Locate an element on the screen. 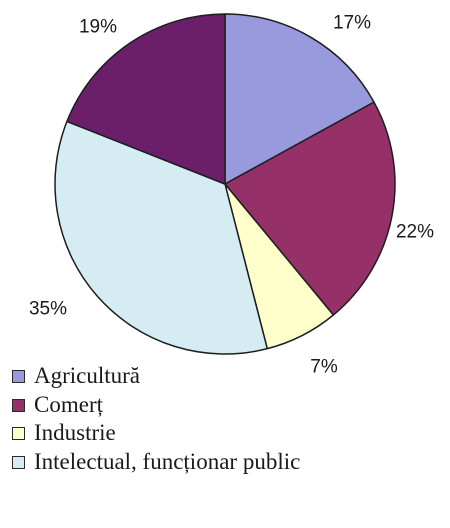 This screenshot has height=528, width=450. slice-value-label: 35% is located at coordinates (48, 309).